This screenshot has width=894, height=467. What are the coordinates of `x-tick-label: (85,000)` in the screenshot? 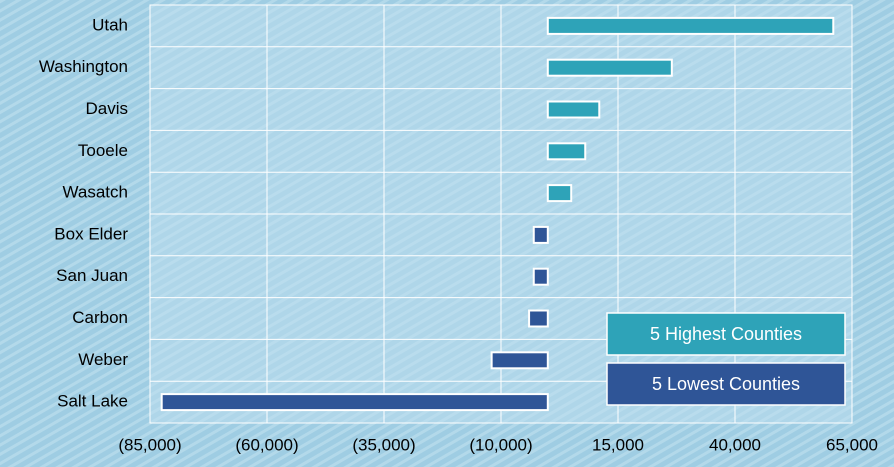 It's located at (149, 444).